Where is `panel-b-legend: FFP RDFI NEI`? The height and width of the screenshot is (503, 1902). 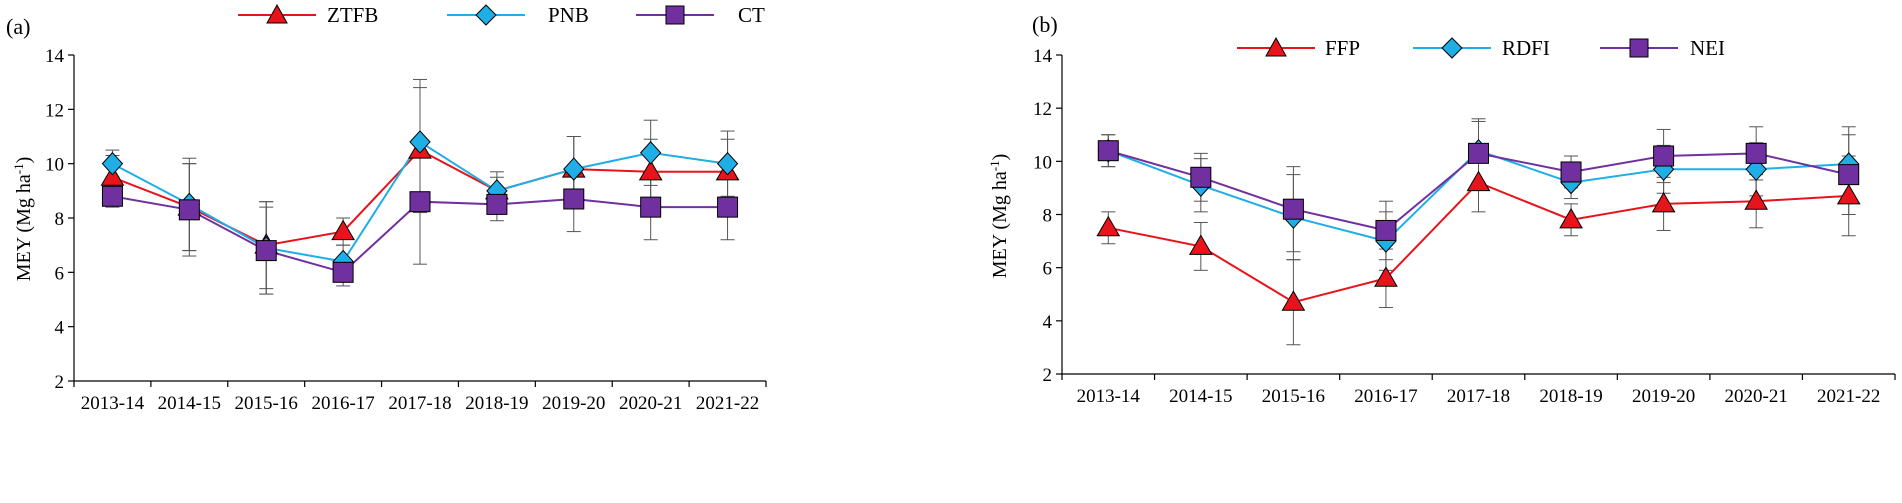 panel-b-legend: FFP RDFI NEI is located at coordinates (1481, 48).